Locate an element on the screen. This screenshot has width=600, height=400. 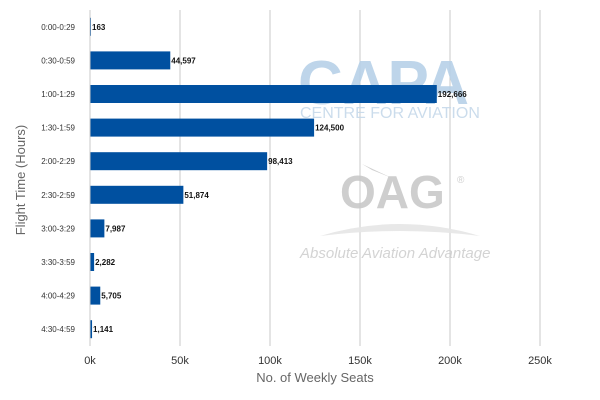
x-tick-label: 150k is located at coordinates (360, 361).